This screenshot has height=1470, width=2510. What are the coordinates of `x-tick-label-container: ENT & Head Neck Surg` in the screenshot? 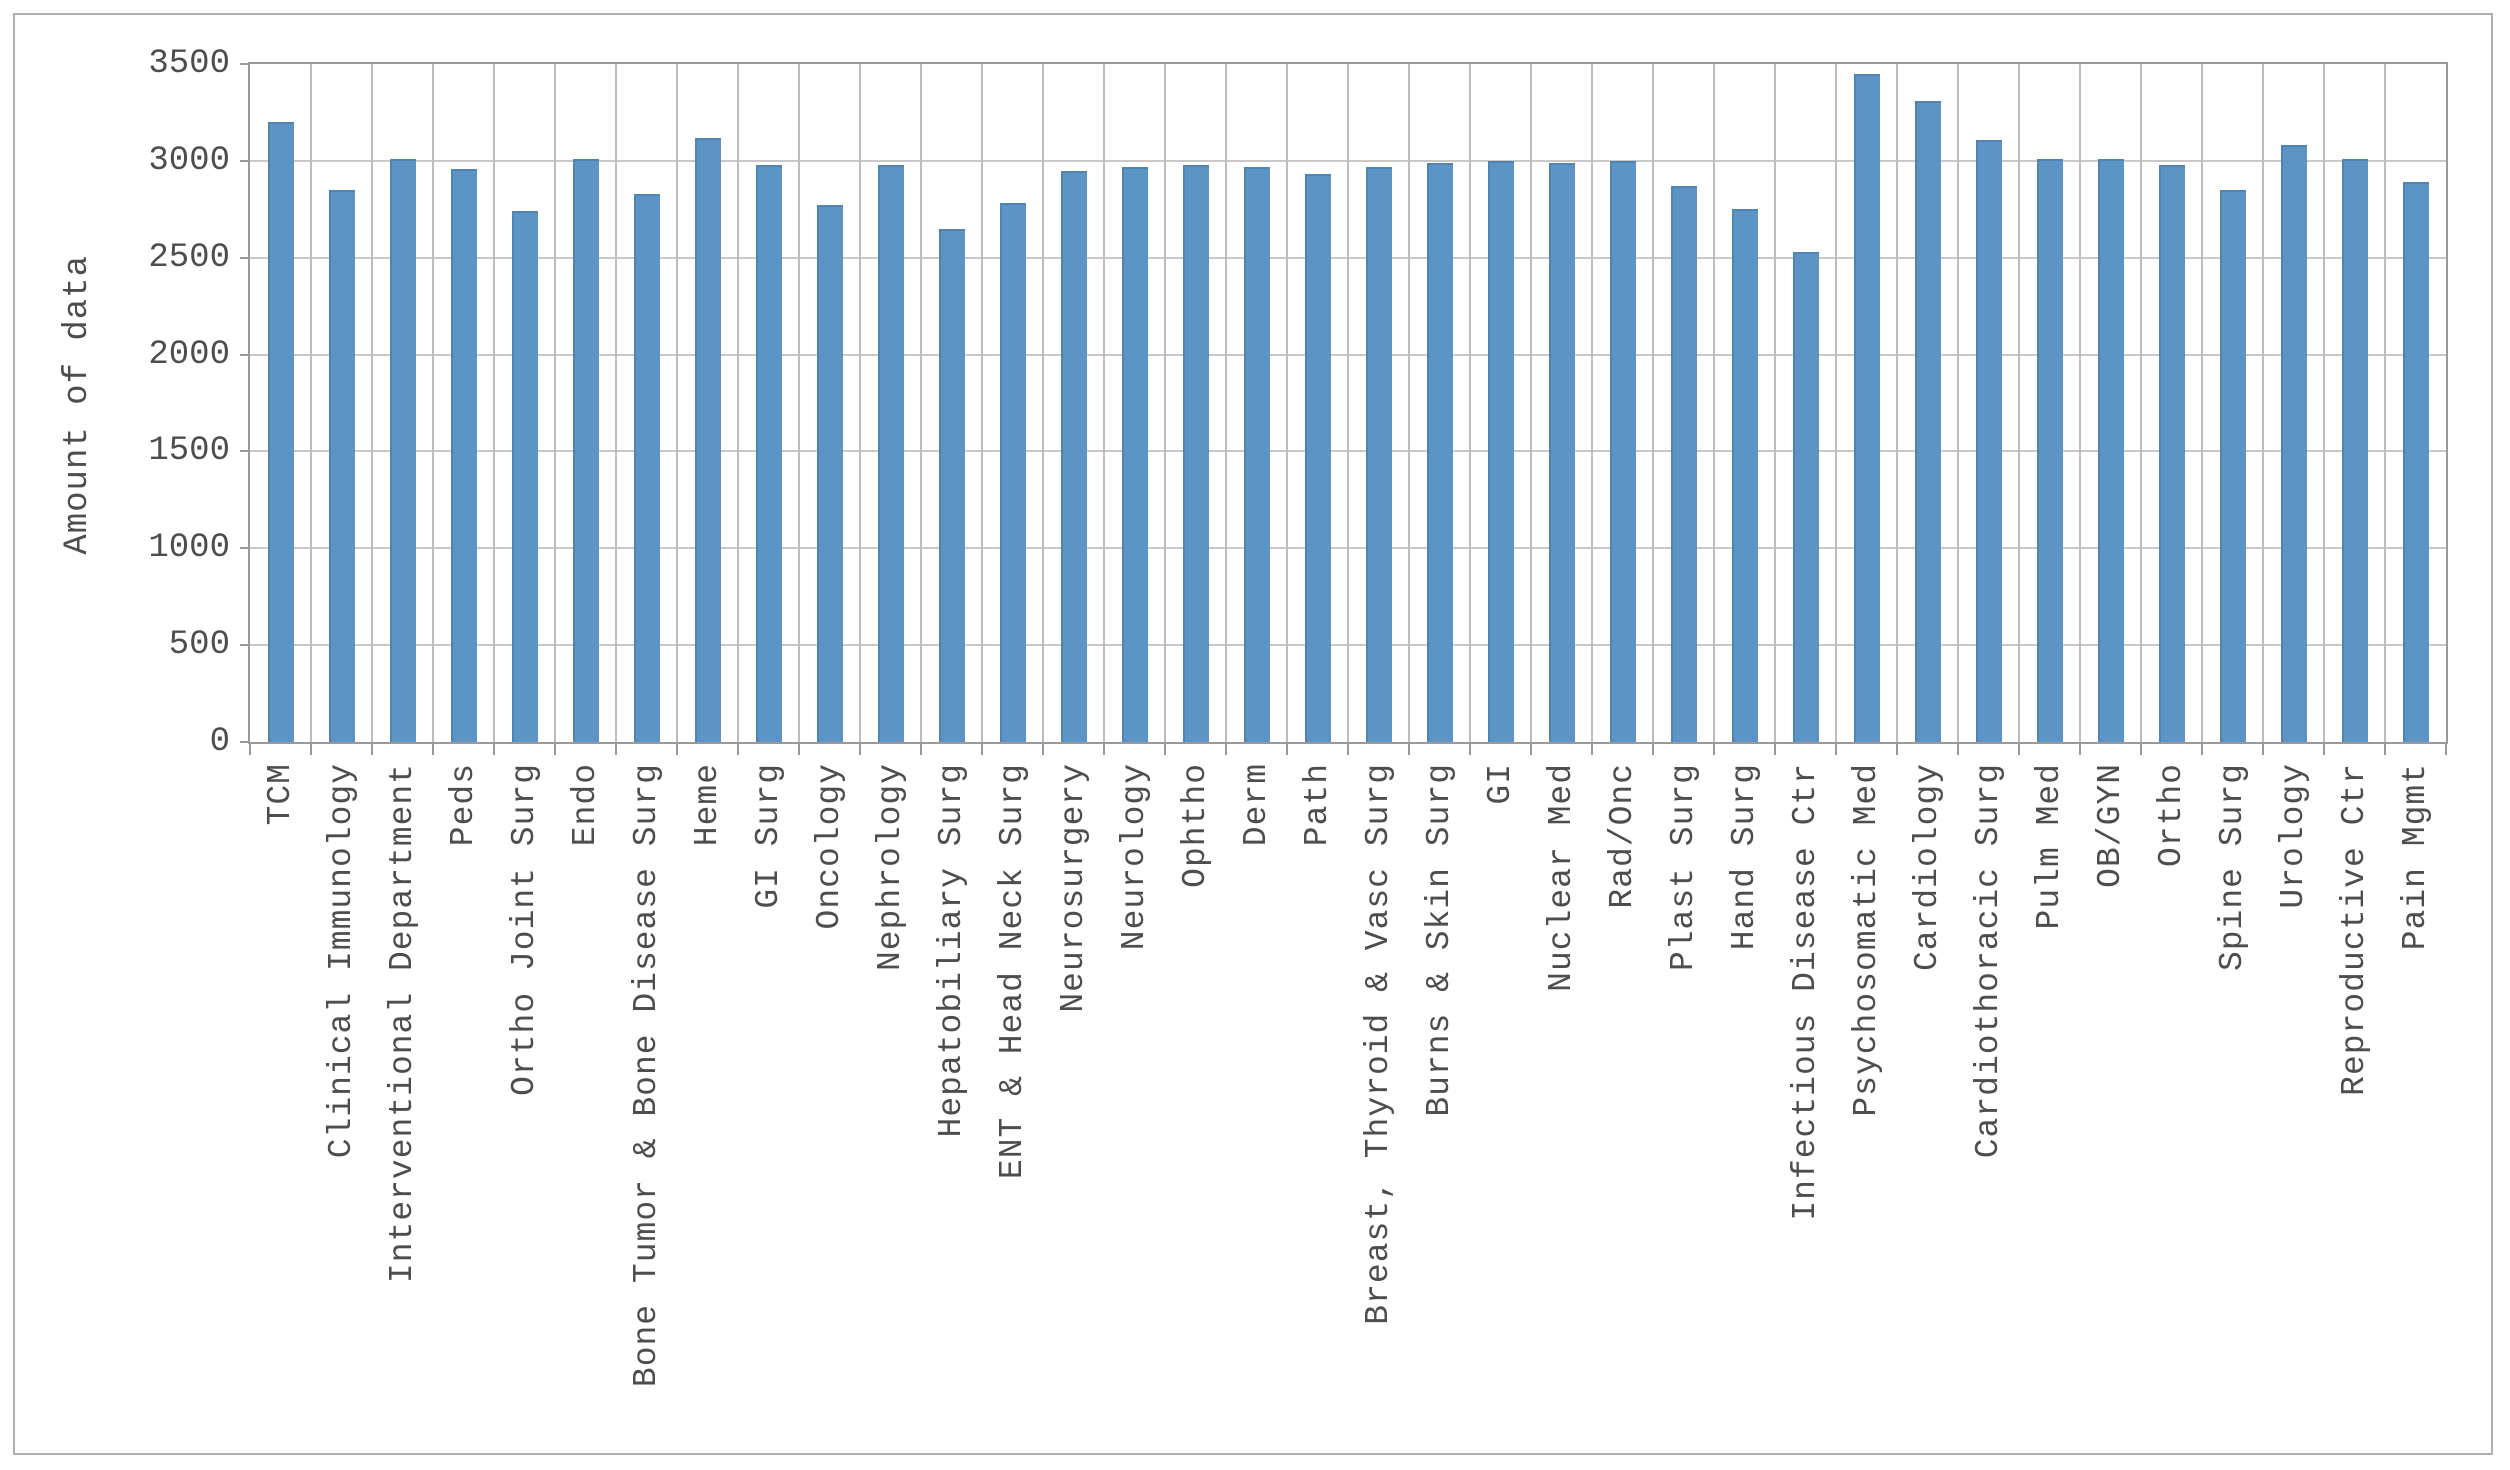 It's located at (1012, 971).